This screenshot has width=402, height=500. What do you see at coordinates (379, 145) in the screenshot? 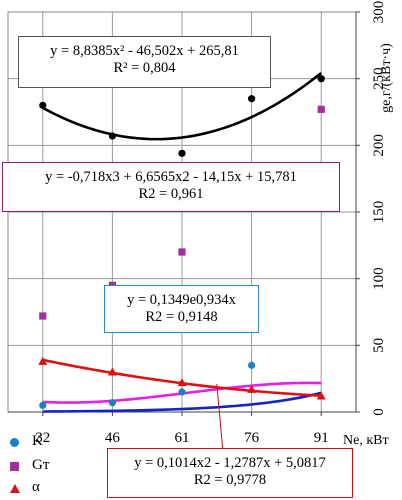
I see `y-tick-label: 200` at bounding box center [379, 145].